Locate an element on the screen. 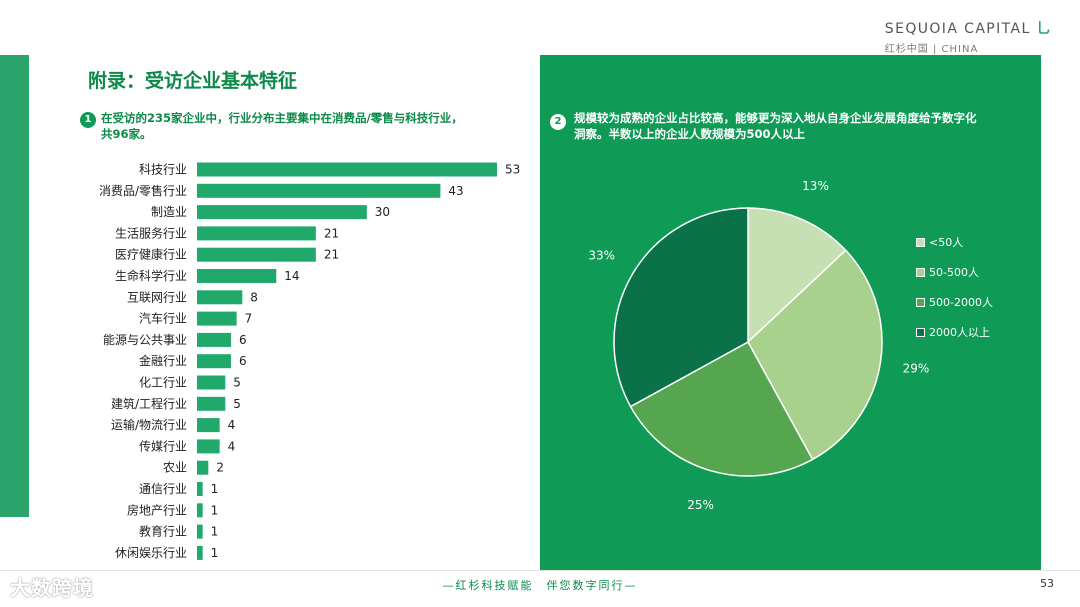 The width and height of the screenshot is (1080, 607). legend-item: 2000人以上 is located at coordinates (954, 332).